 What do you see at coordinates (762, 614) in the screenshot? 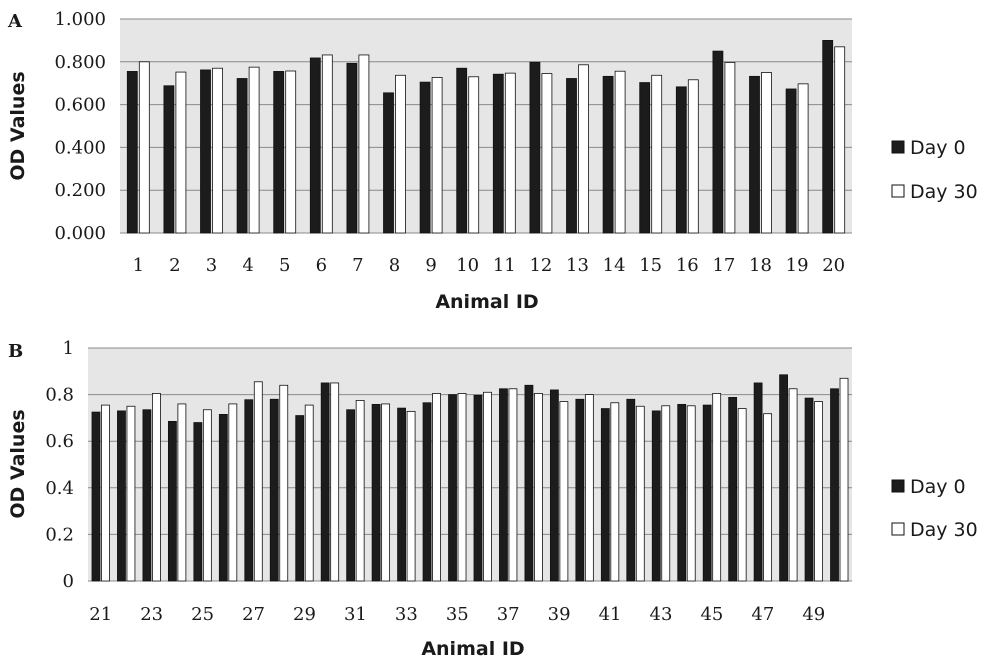
I see `x-tick-label: 47` at bounding box center [762, 614].